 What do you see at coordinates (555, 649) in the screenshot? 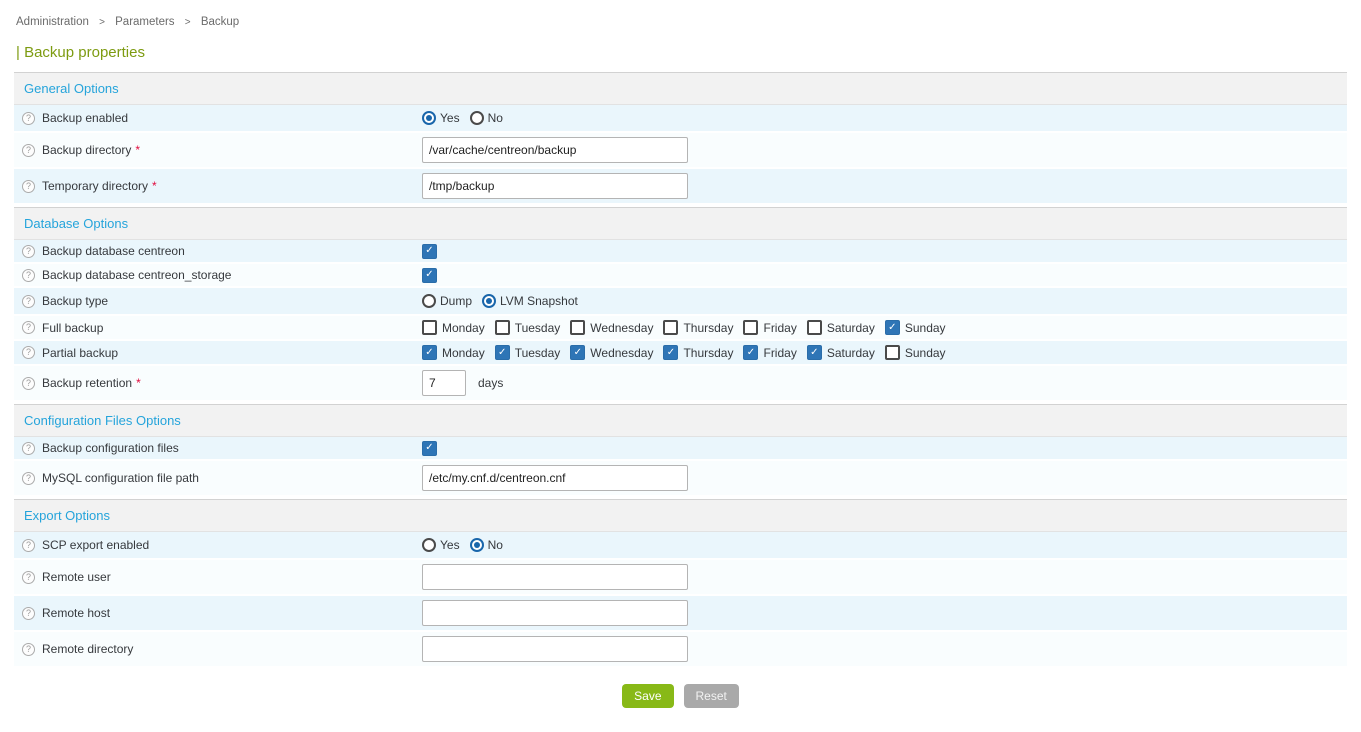
I see `remote-directory-input` at bounding box center [555, 649].